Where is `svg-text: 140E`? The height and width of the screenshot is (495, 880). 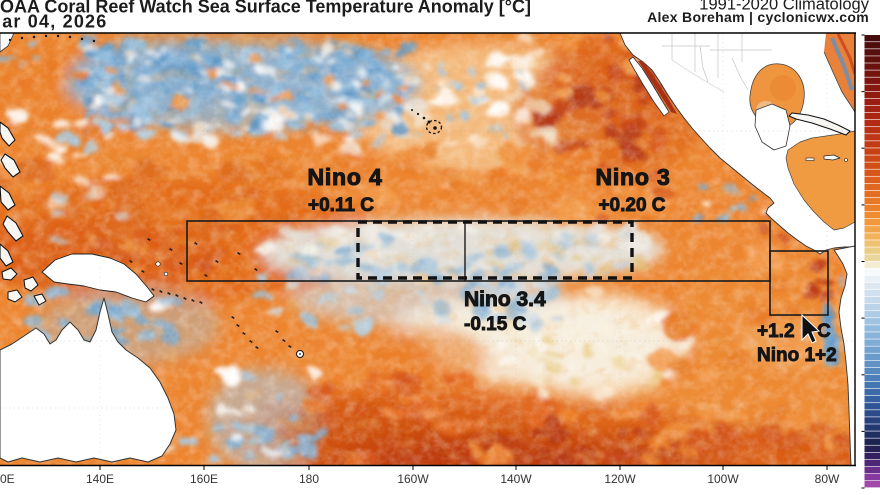 svg-text: 140E is located at coordinates (100, 479).